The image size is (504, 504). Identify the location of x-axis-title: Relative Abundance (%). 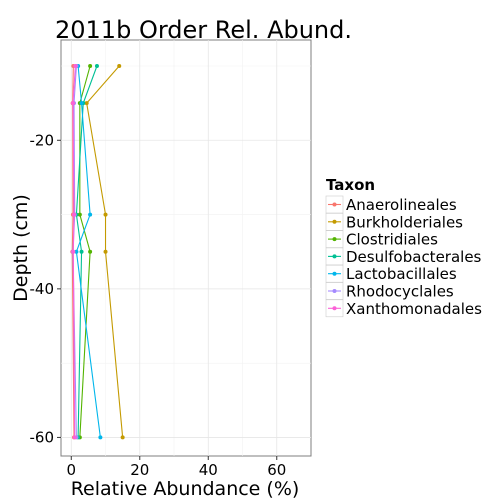
(185, 489).